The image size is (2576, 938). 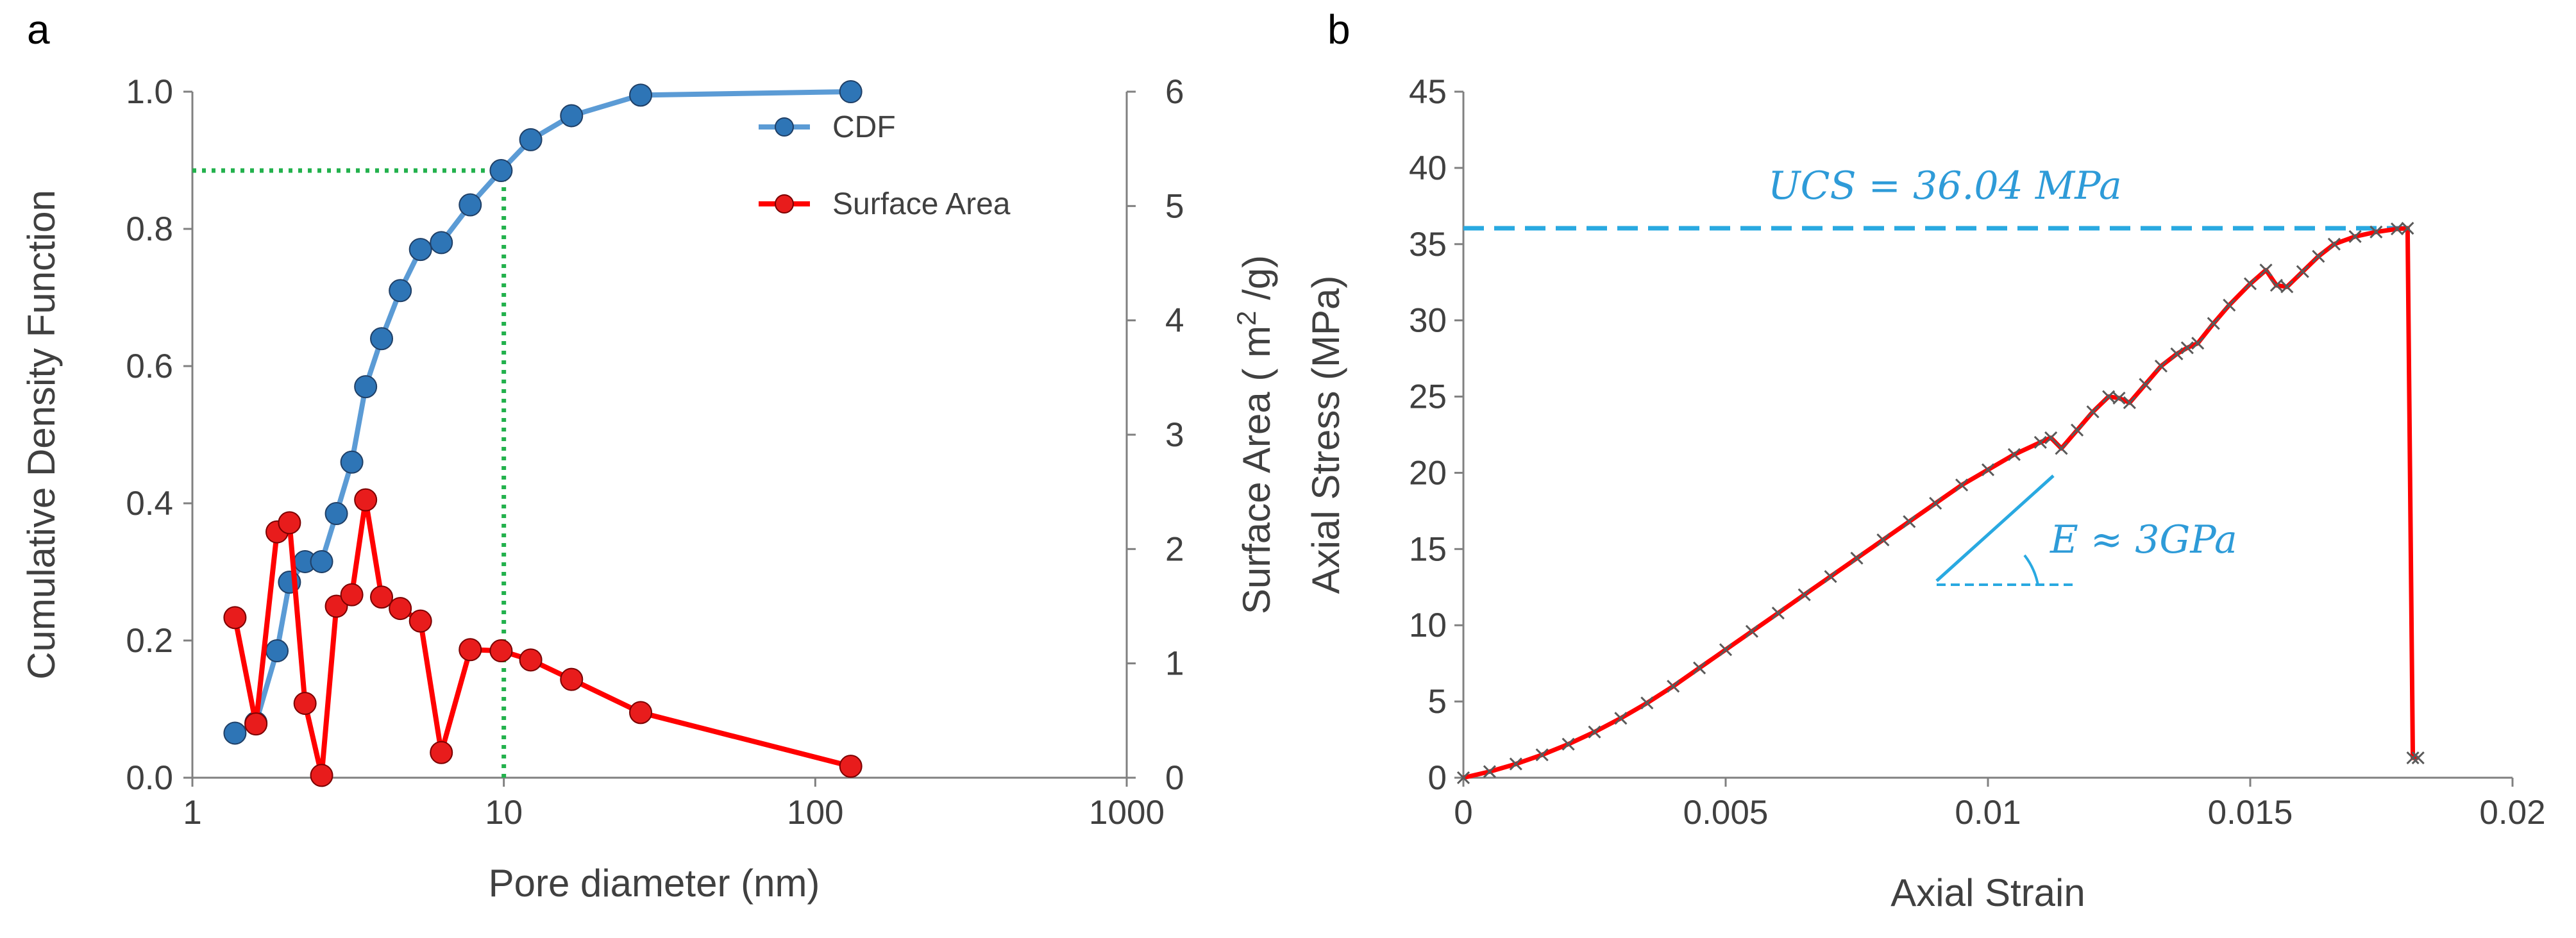 What do you see at coordinates (2250, 813) in the screenshot?
I see `x-tick-label: 0.015` at bounding box center [2250, 813].